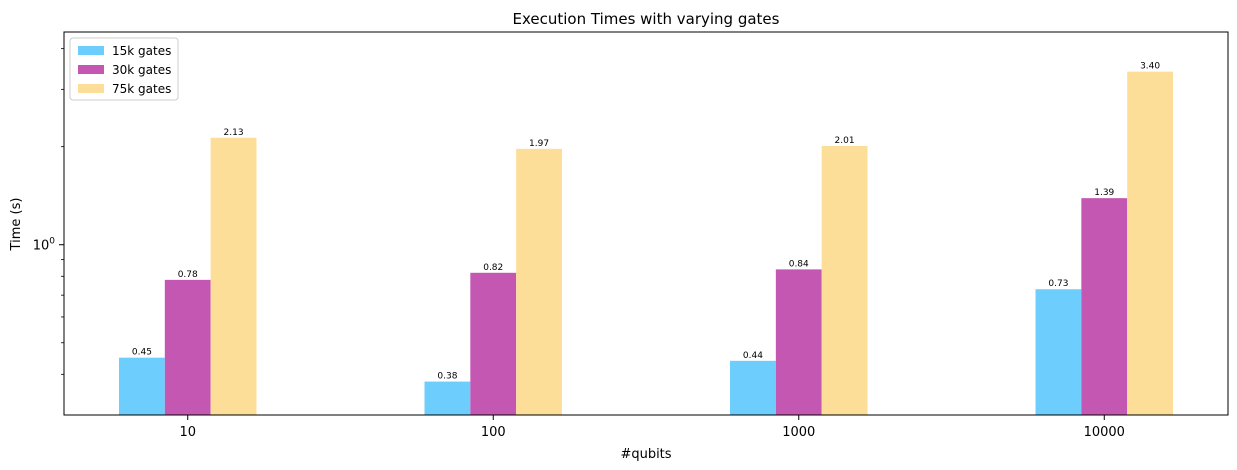  Describe the element at coordinates (799, 264) in the screenshot. I see `bar-value-label: 0.84` at that location.